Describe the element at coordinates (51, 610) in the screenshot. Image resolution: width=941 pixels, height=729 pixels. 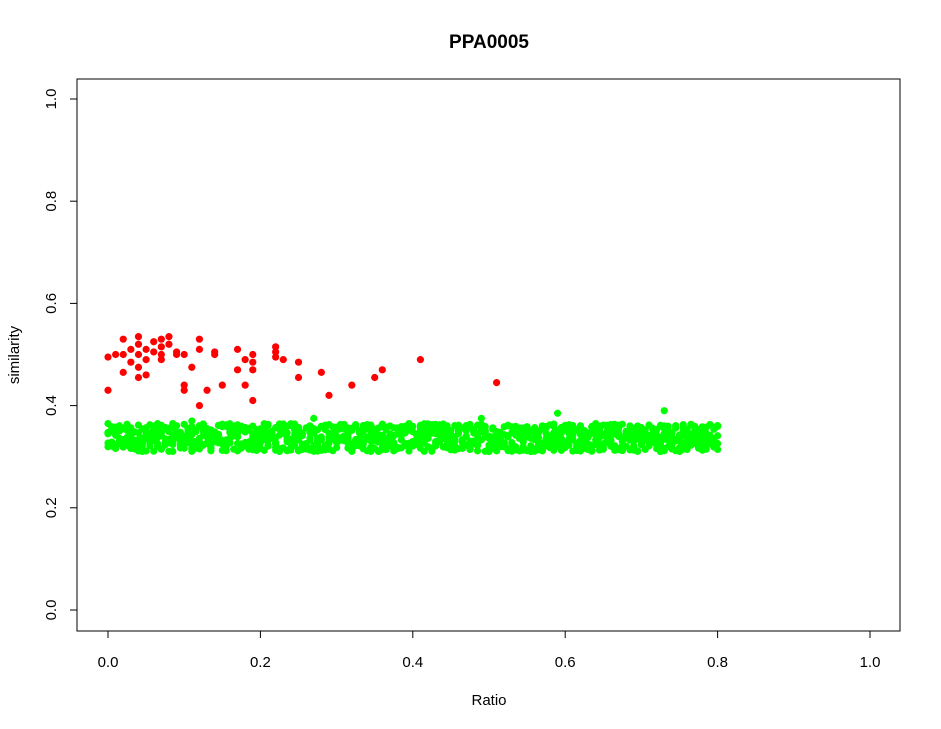
I see `y-tick-label: 0.0` at that location.